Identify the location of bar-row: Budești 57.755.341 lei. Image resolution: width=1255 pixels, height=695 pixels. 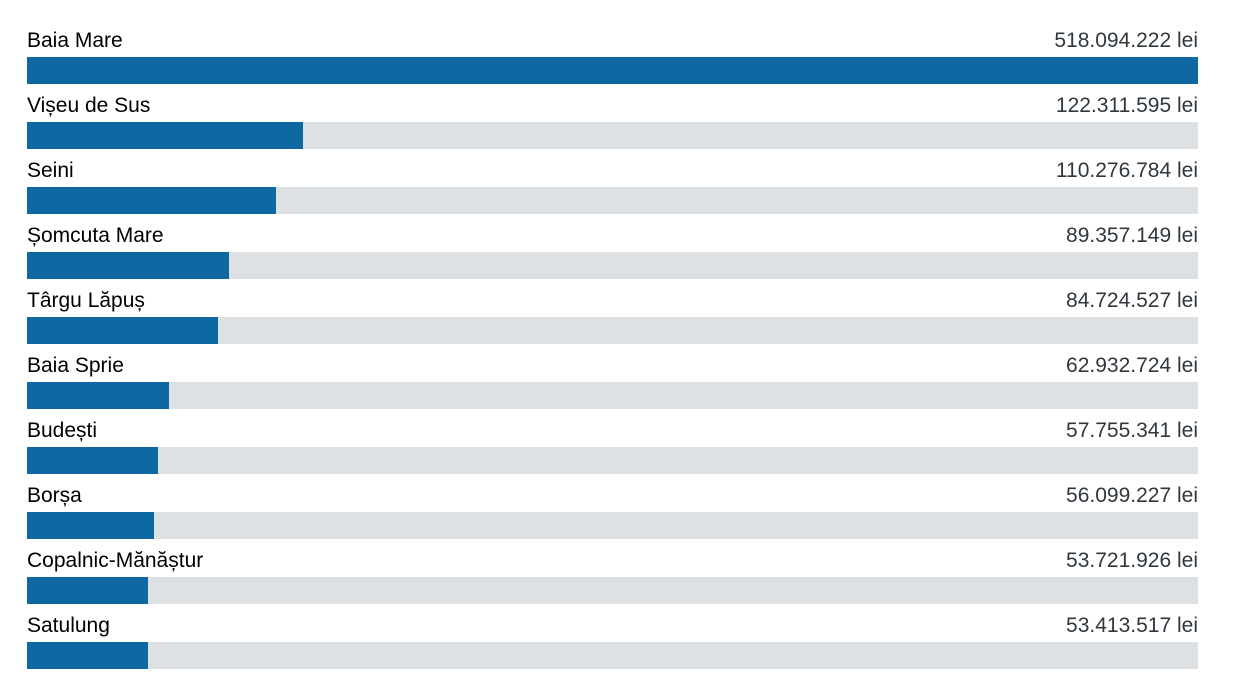
(612, 447).